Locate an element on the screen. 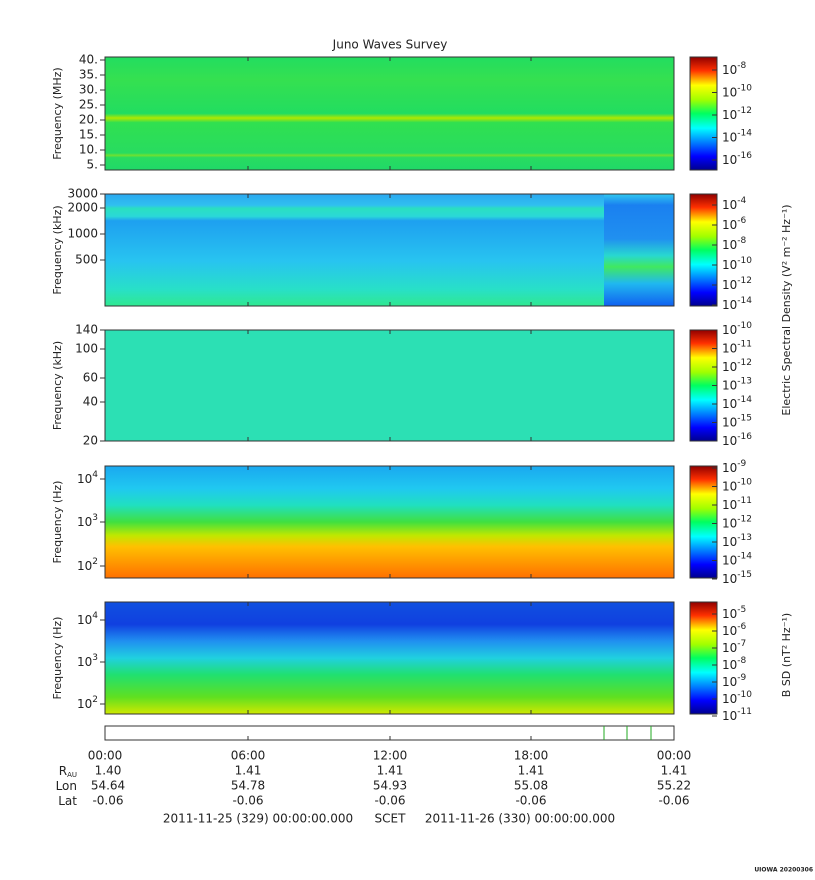 The width and height of the screenshot is (815, 880). colorbar-tick-label: 10⁻⁵ is located at coordinates (734, 613).